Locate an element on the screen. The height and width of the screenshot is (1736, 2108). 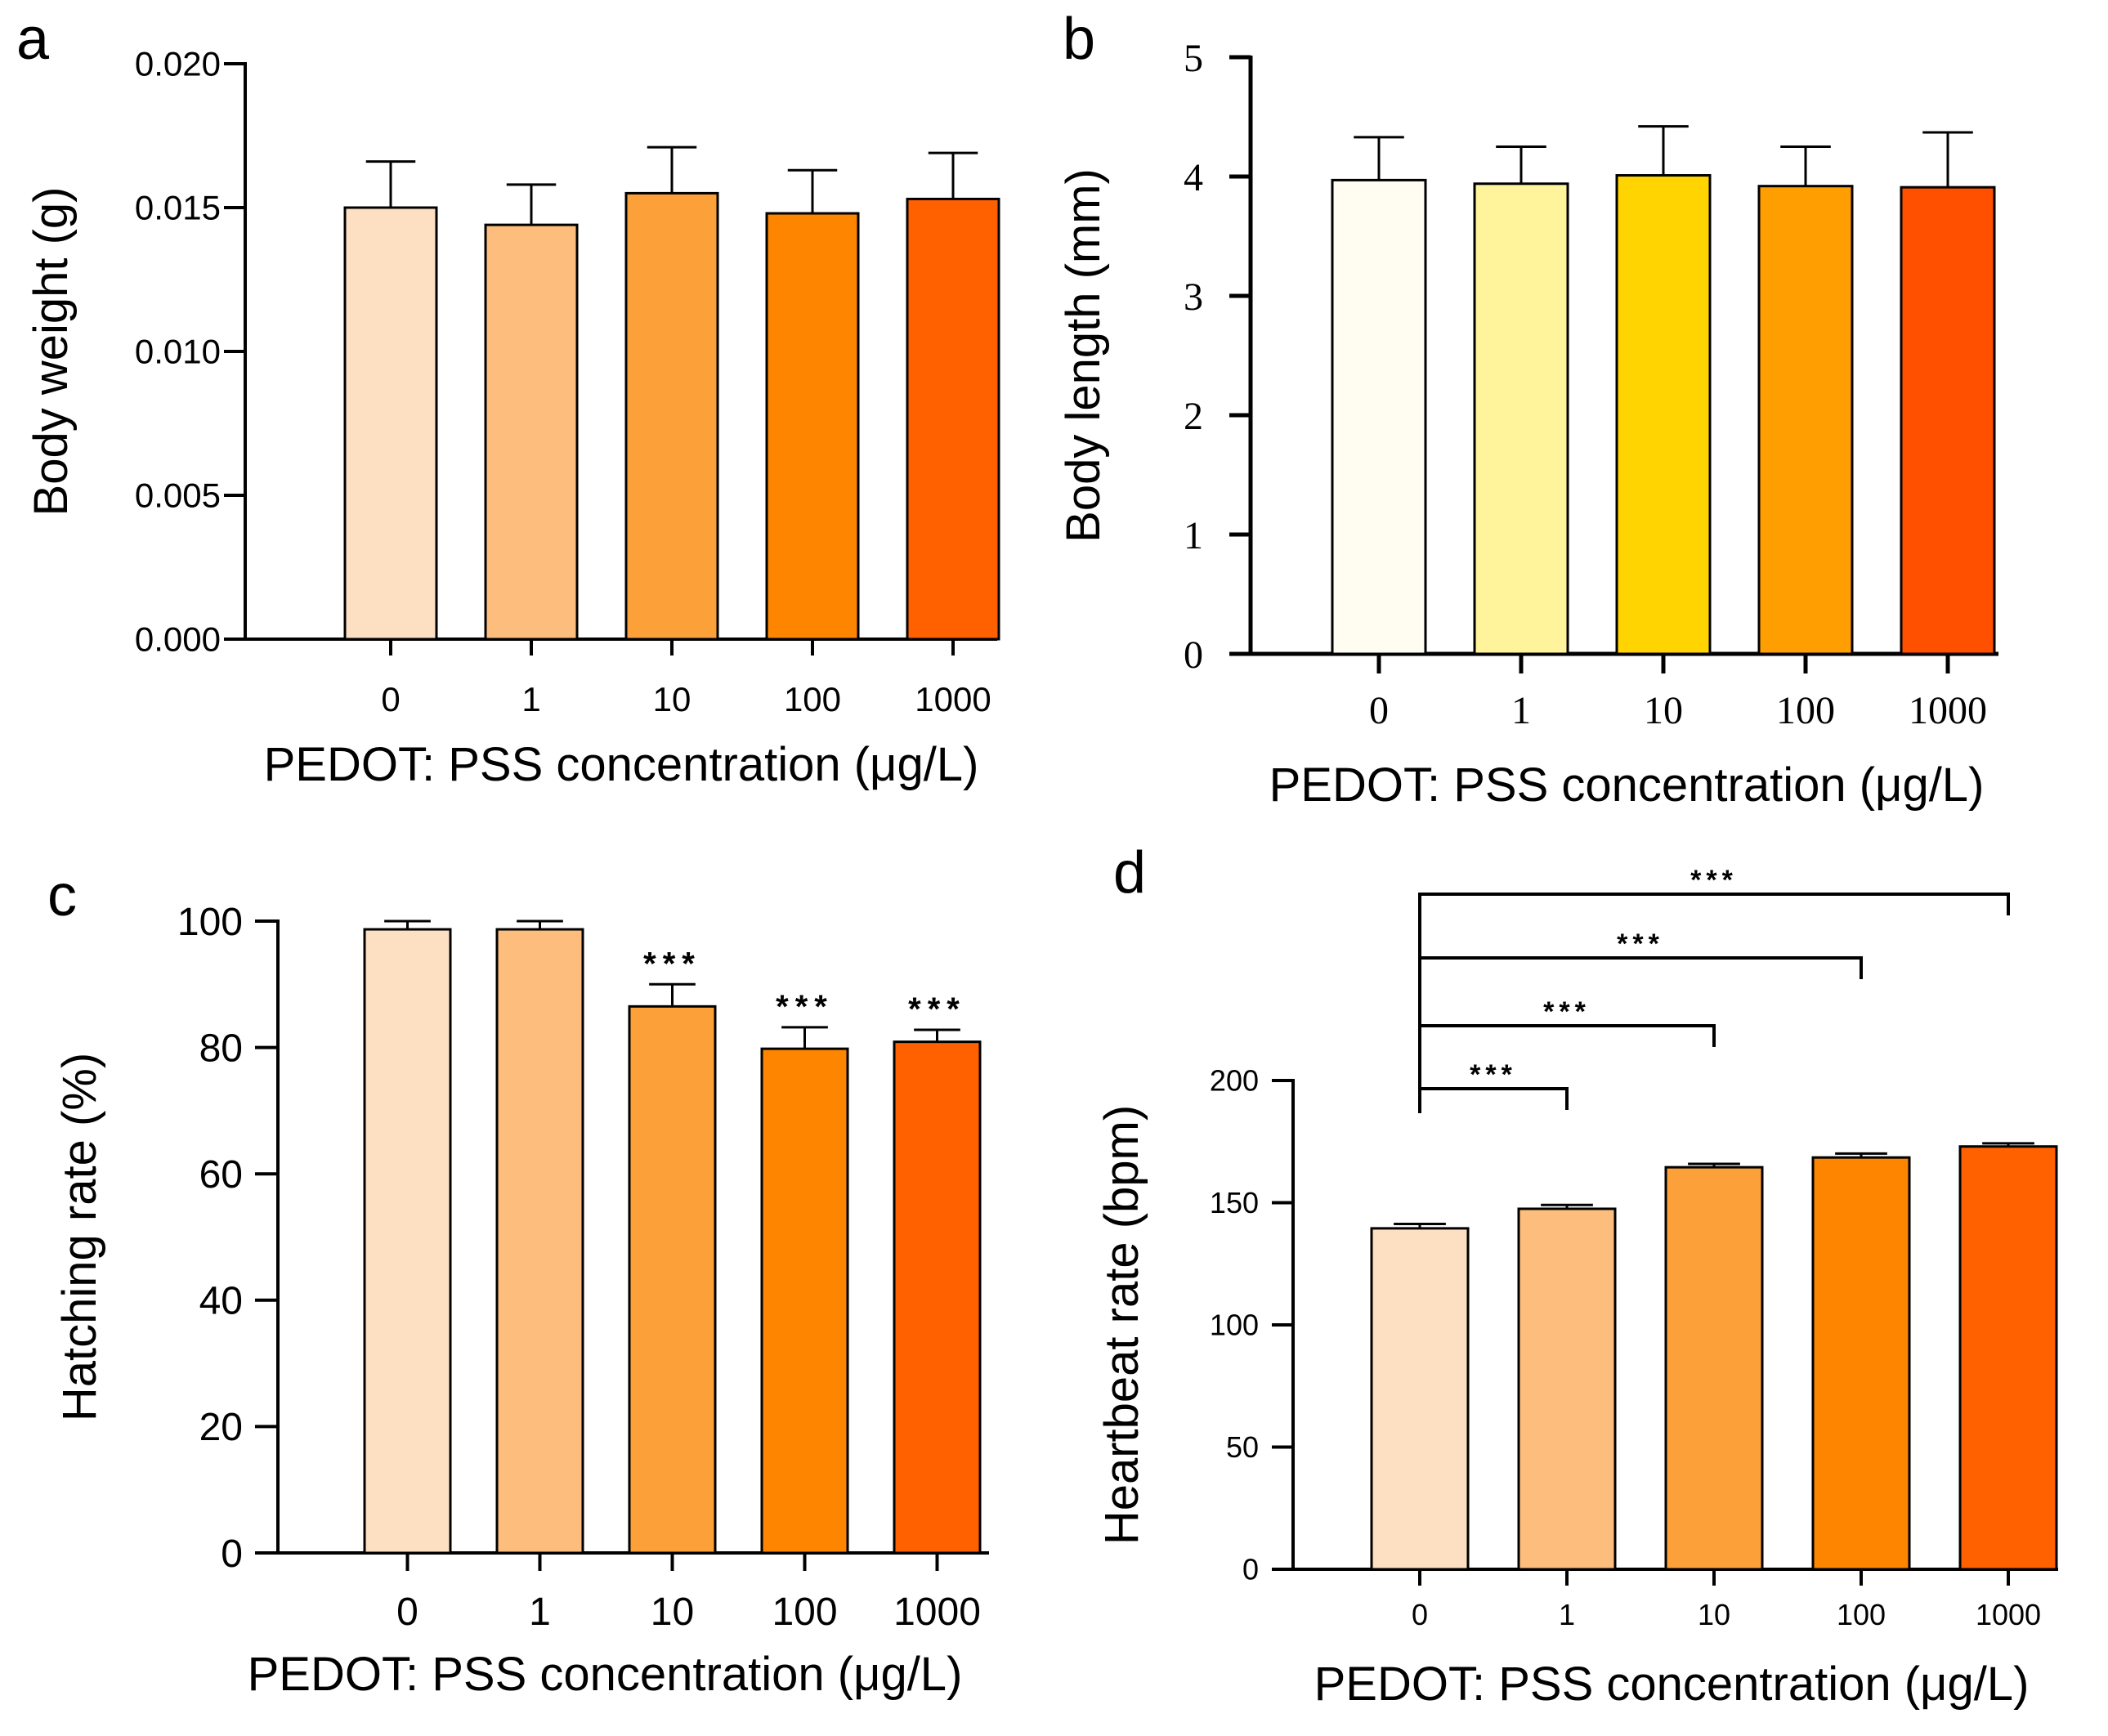
y-tick-label: 200 is located at coordinates (1234, 1081).